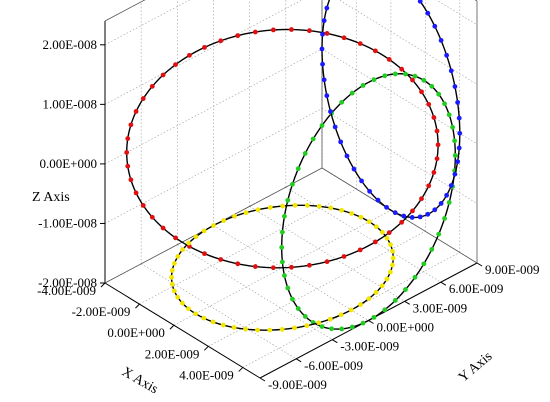 This screenshot has height=402, width=550. I want to click on y-tick-label: -9.00E-009, so click(297, 384).